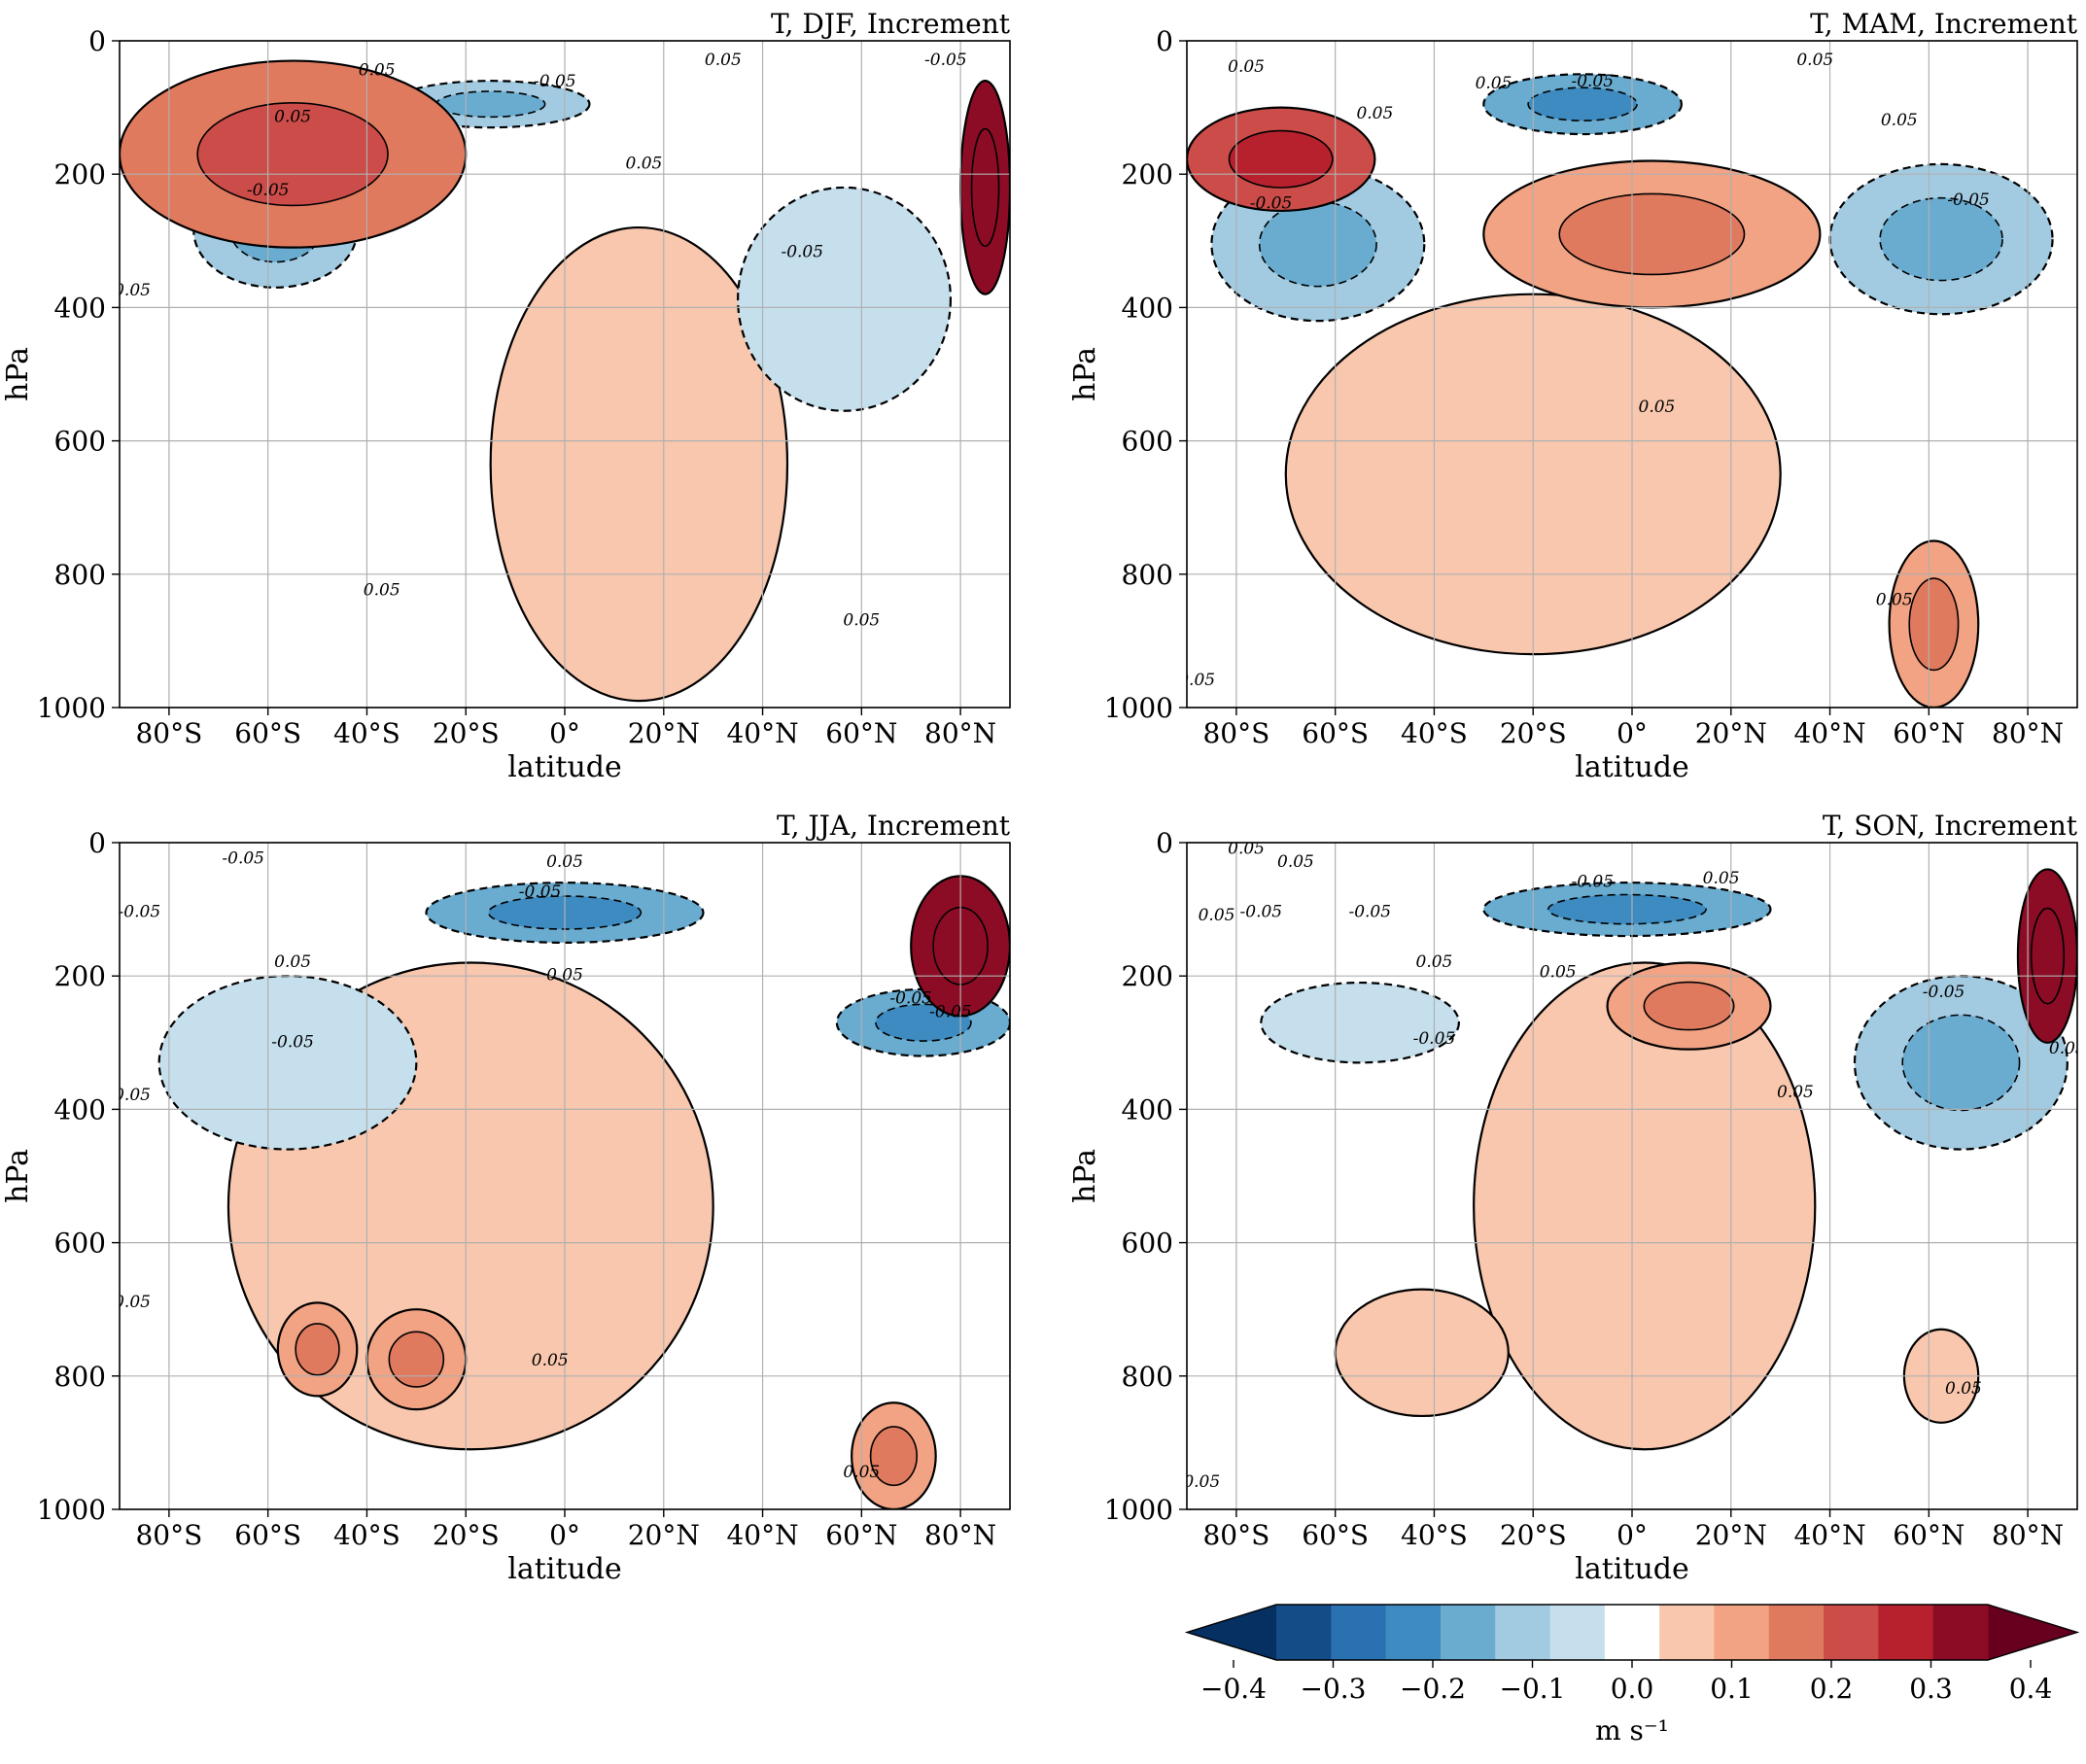 This screenshot has width=2086, height=1764. I want to click on y-tick-label-1: 200, so click(80, 976).